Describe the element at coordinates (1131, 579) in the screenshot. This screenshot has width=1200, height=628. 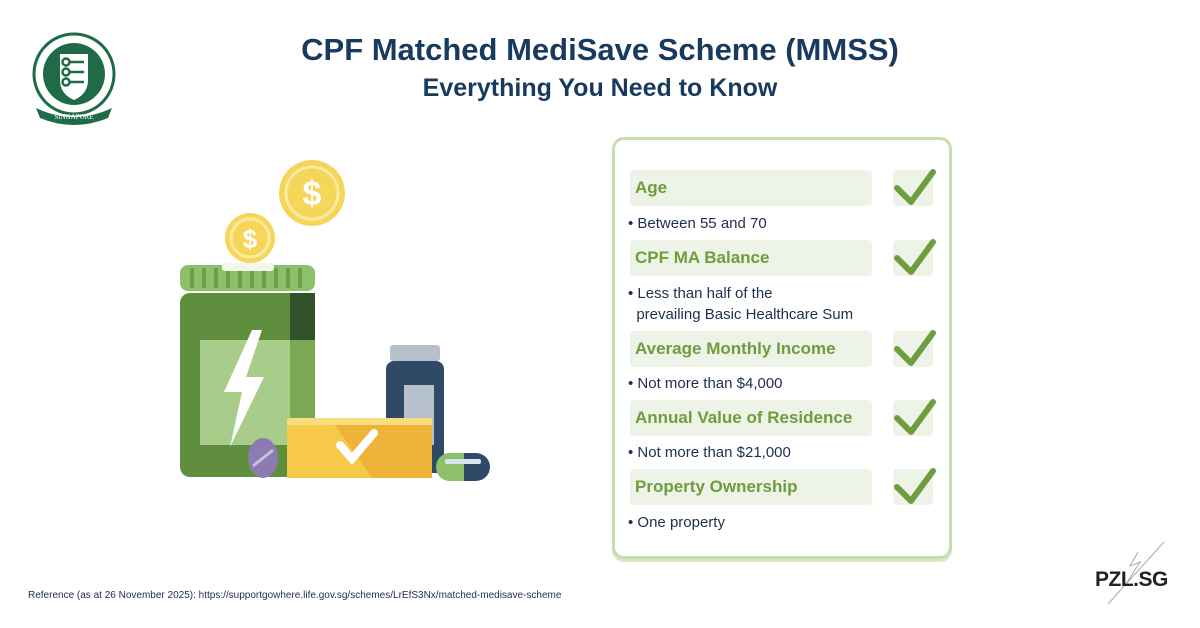
I see `brand-logo: PZL.SG` at that location.